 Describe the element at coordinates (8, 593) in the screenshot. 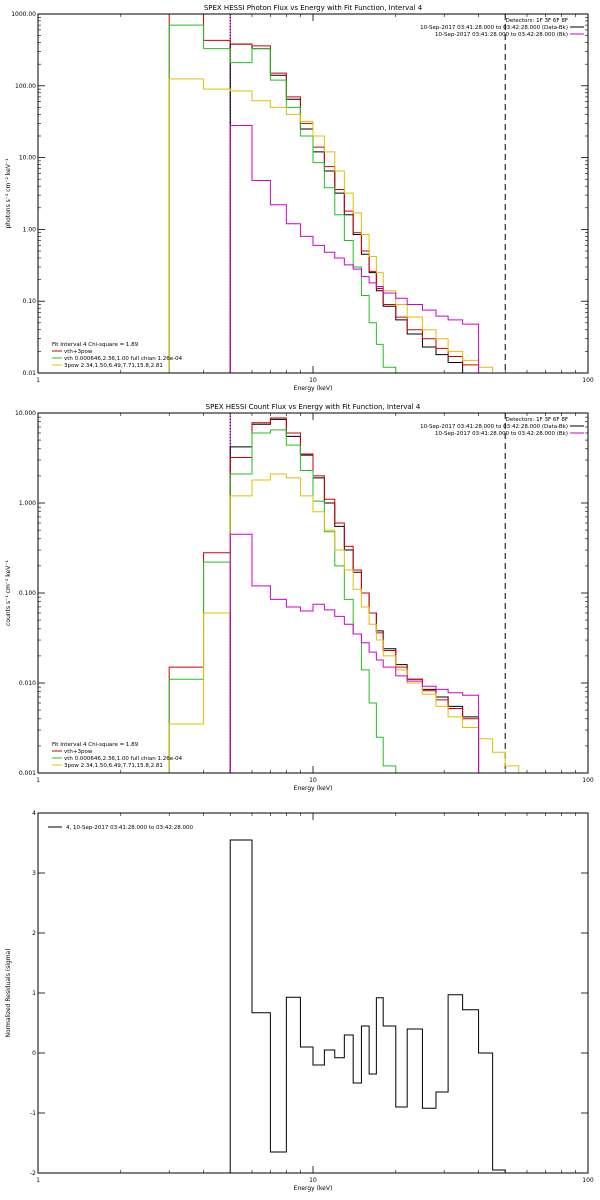

I see `y-axis-label: counts s⁻¹ cm⁻² keV⁻¹` at that location.